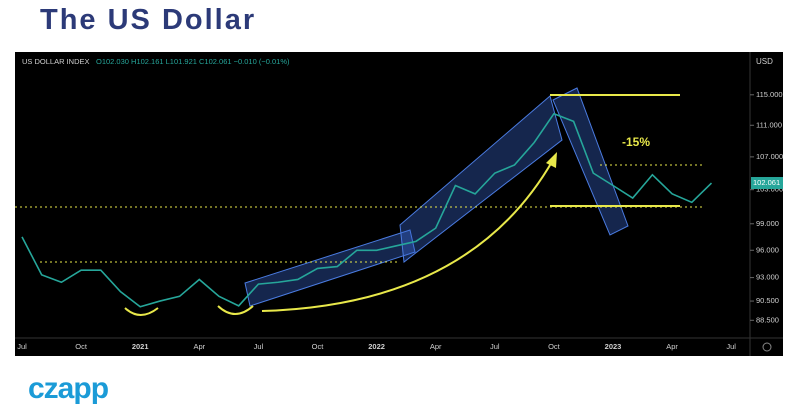 The image size is (806, 415). I want to click on y-tick-label: 111.000, so click(769, 124).